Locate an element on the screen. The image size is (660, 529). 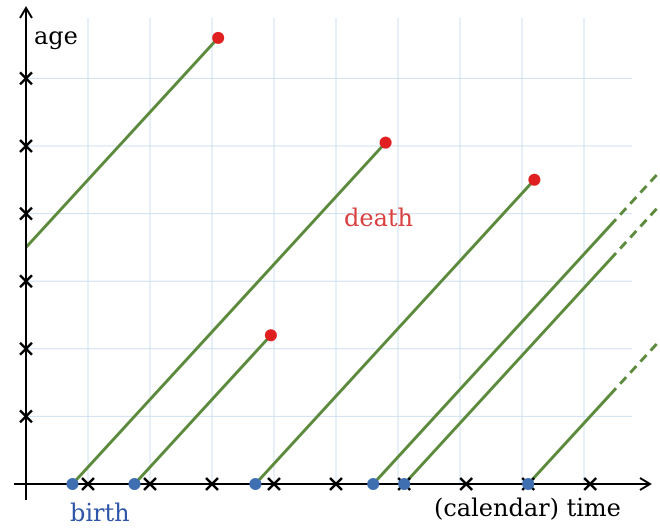
y-axis-label: age is located at coordinates (56, 36).